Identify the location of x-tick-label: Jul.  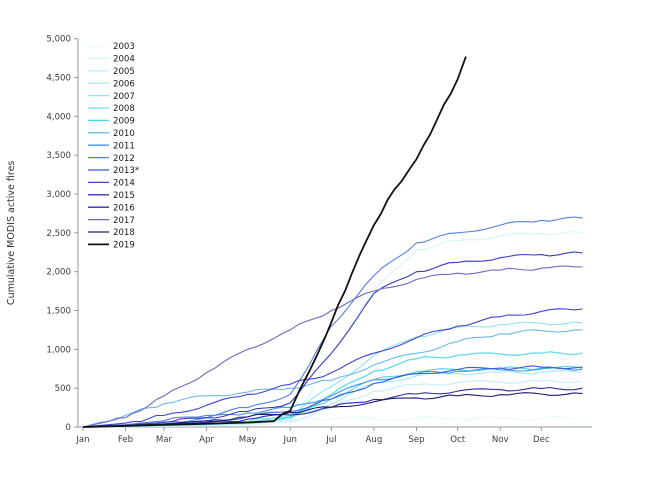
(330, 440).